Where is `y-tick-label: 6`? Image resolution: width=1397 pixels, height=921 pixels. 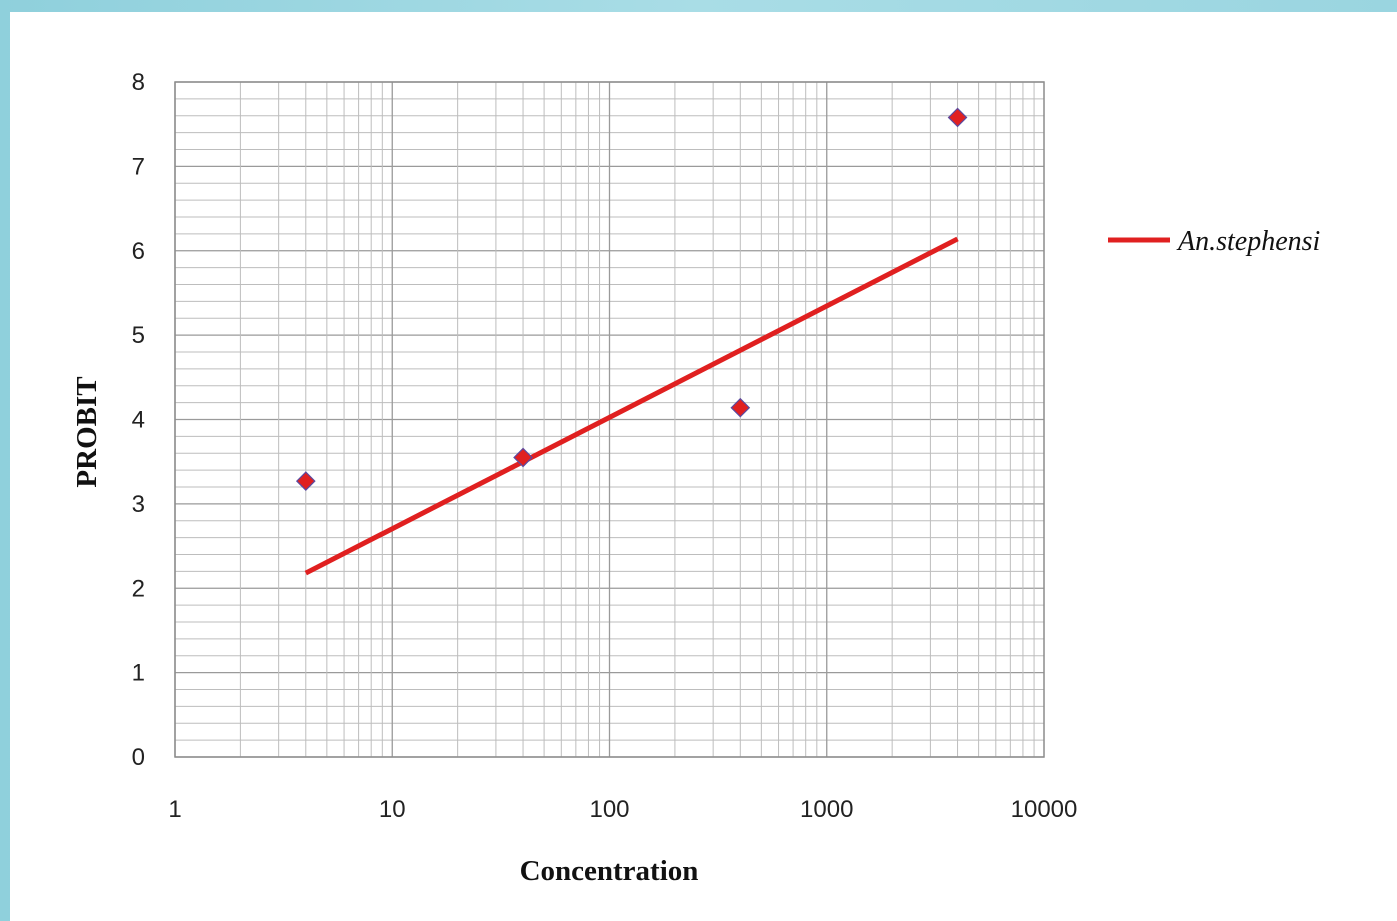
y-tick-label: 6 is located at coordinates (138, 251).